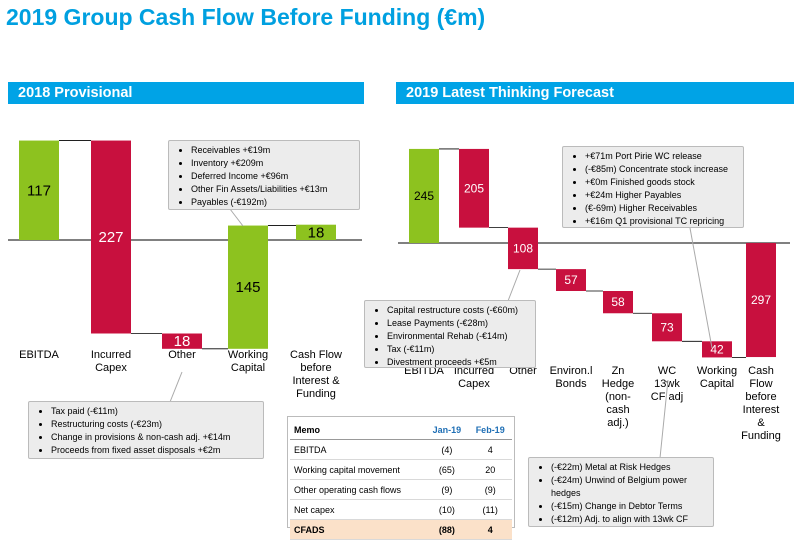 The width and height of the screenshot is (800, 540). What do you see at coordinates (458, 323) in the screenshot?
I see `callout-item: Lease Payments (-€28m)` at bounding box center [458, 323].